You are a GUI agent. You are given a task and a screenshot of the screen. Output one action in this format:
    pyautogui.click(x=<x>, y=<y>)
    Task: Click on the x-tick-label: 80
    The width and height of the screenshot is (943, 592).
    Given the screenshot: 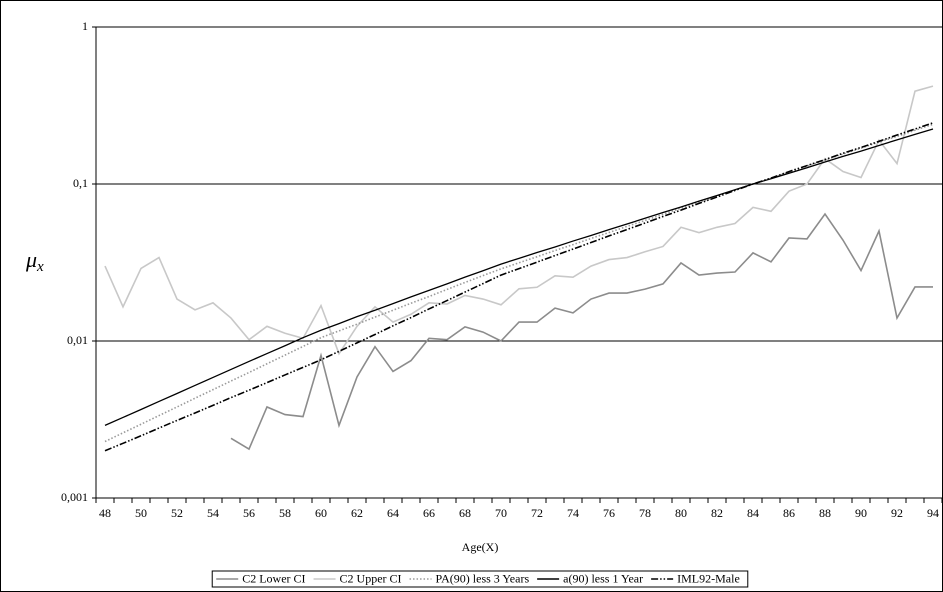 What is the action you would take?
    pyautogui.click(x=681, y=513)
    